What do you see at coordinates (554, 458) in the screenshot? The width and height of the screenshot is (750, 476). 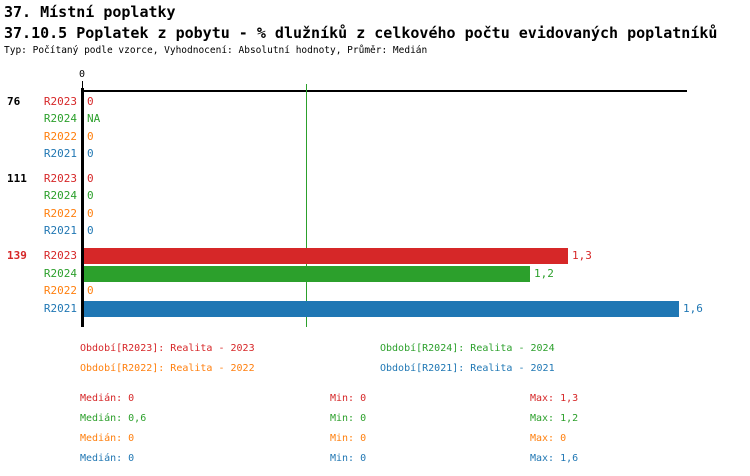 I see `stat-max-r2021: Max: 1,6` at bounding box center [554, 458].